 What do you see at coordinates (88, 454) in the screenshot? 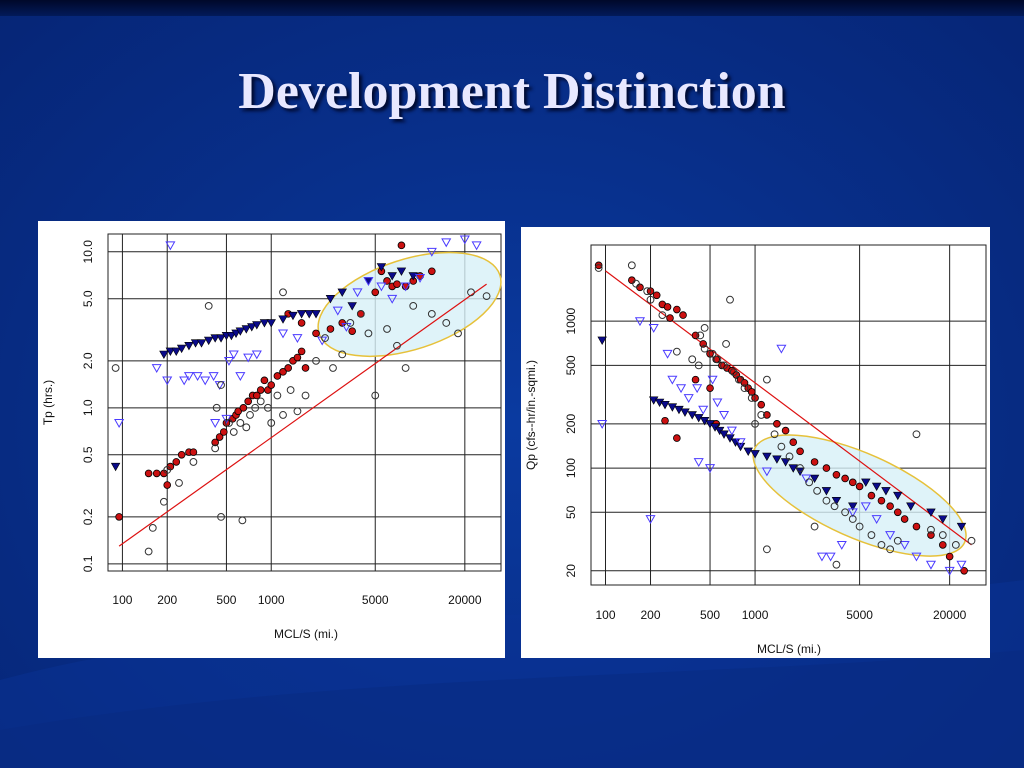
I see `y-tick-label: 0.5` at bounding box center [88, 454].